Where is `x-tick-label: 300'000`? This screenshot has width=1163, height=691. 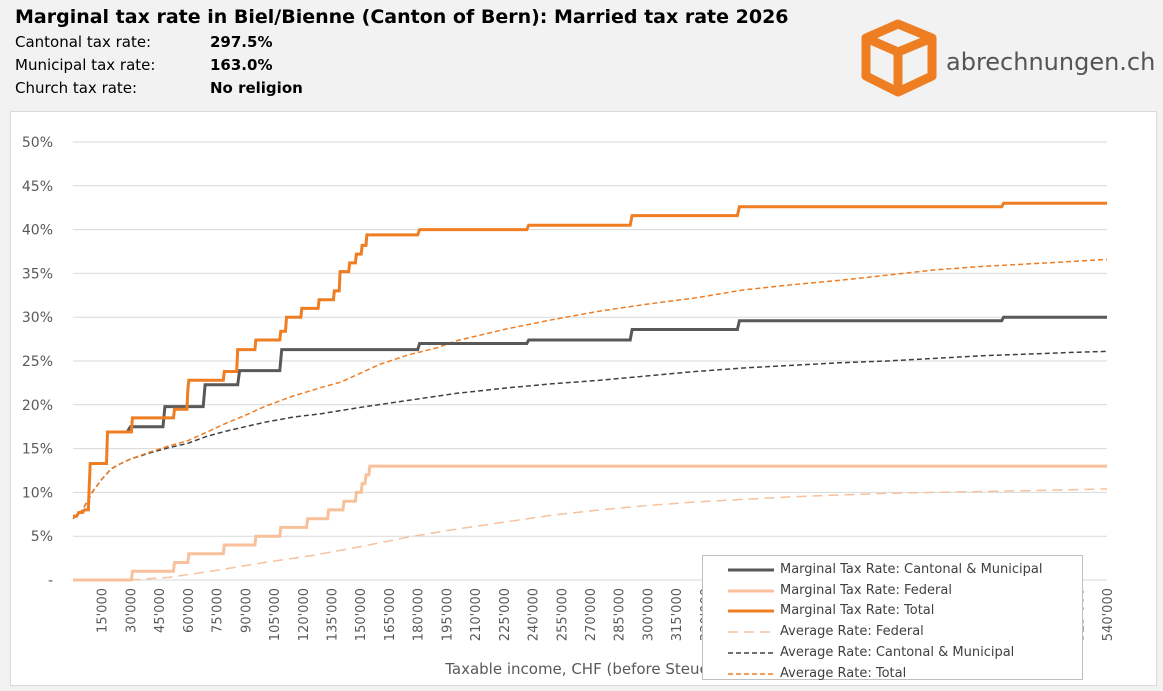 x-tick-label: 300'000 is located at coordinates (648, 614).